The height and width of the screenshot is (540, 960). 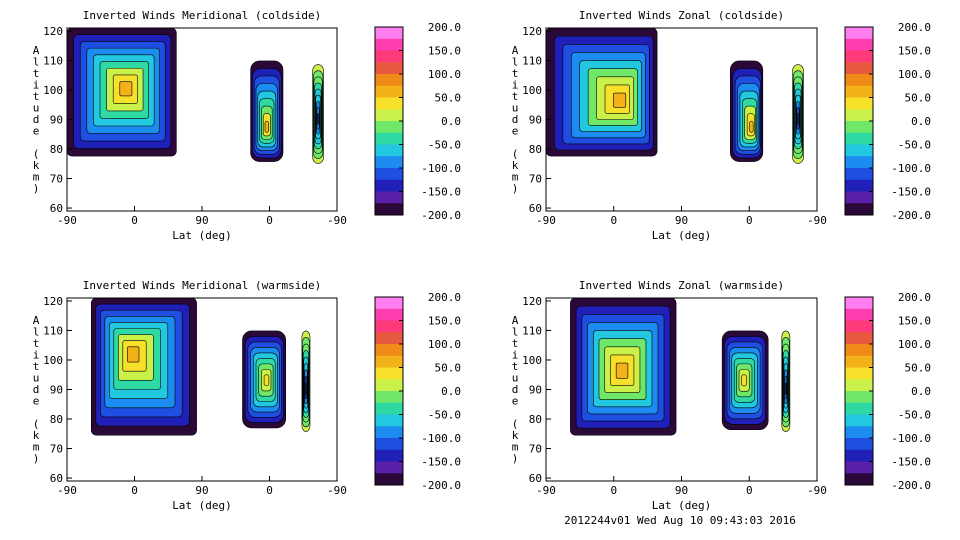 I want to click on footer-timestamp: 2012244v01 Wed Aug 10 09:43:03 2016, so click(x=680, y=520).